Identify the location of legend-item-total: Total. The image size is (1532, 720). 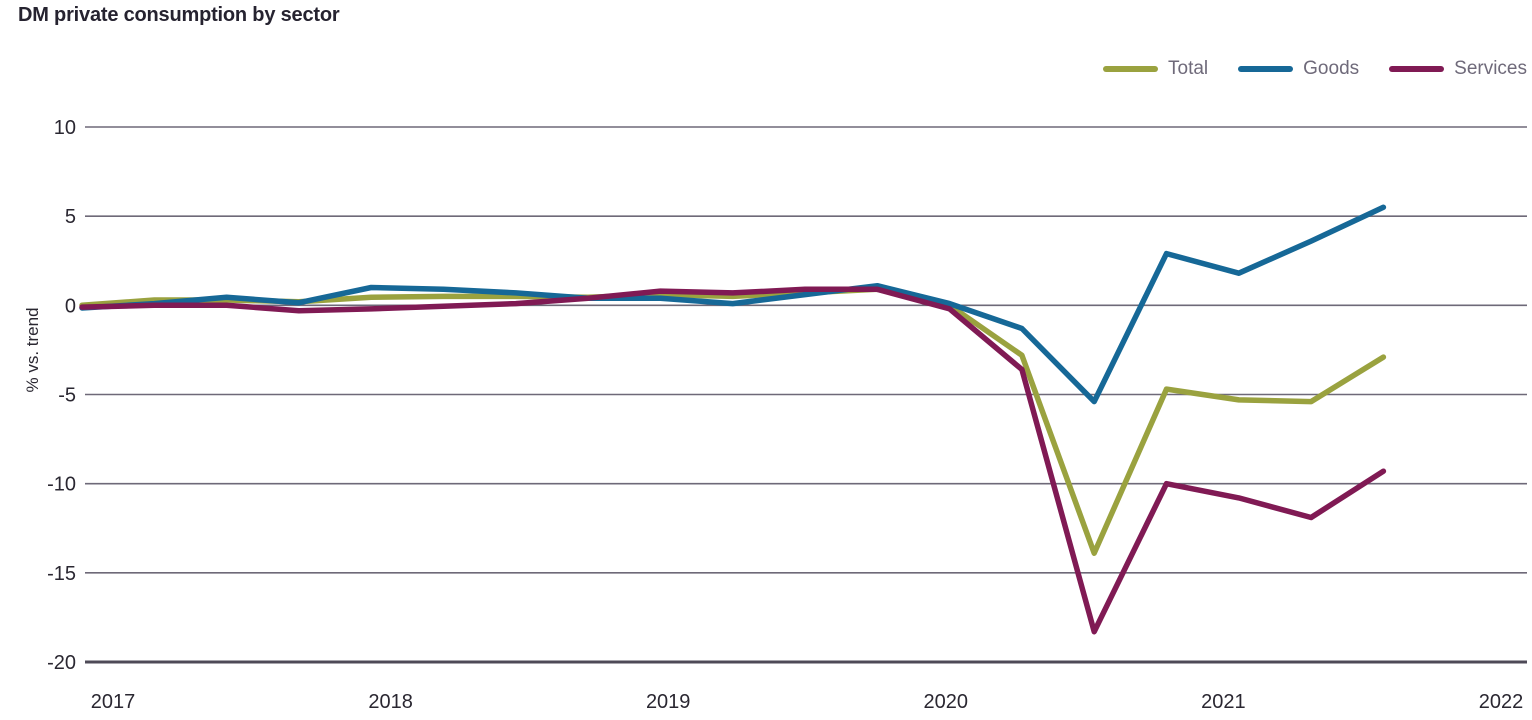
(1155, 69).